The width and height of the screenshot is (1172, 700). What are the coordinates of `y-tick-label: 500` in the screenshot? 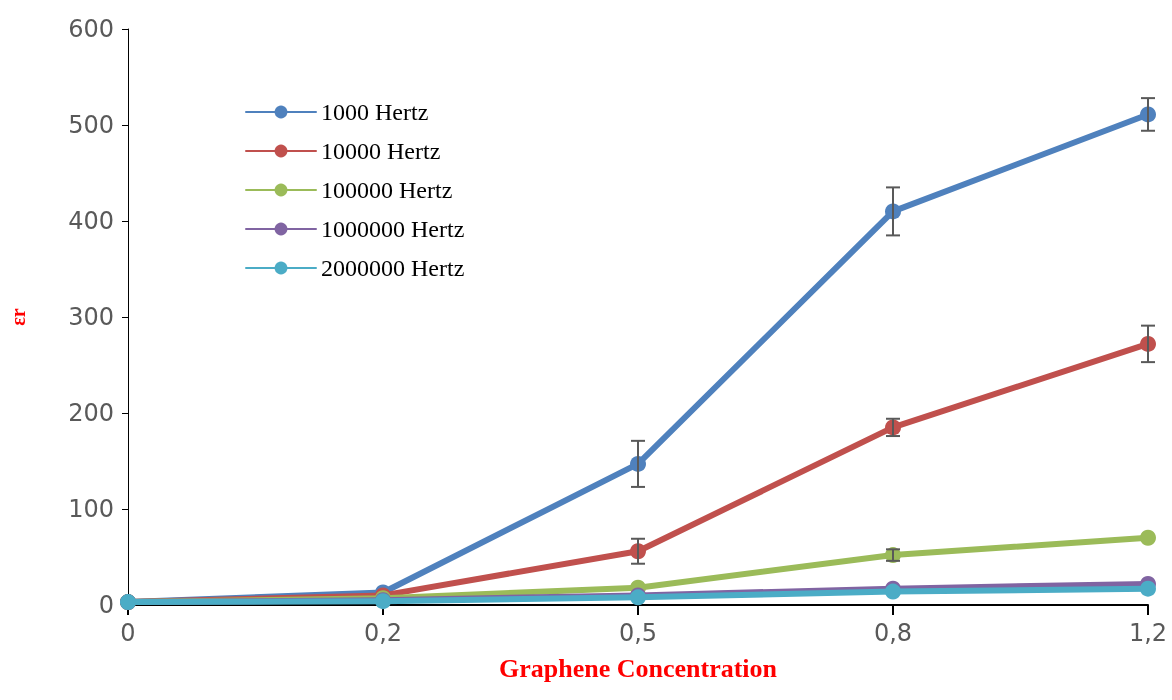 It's located at (91, 125).